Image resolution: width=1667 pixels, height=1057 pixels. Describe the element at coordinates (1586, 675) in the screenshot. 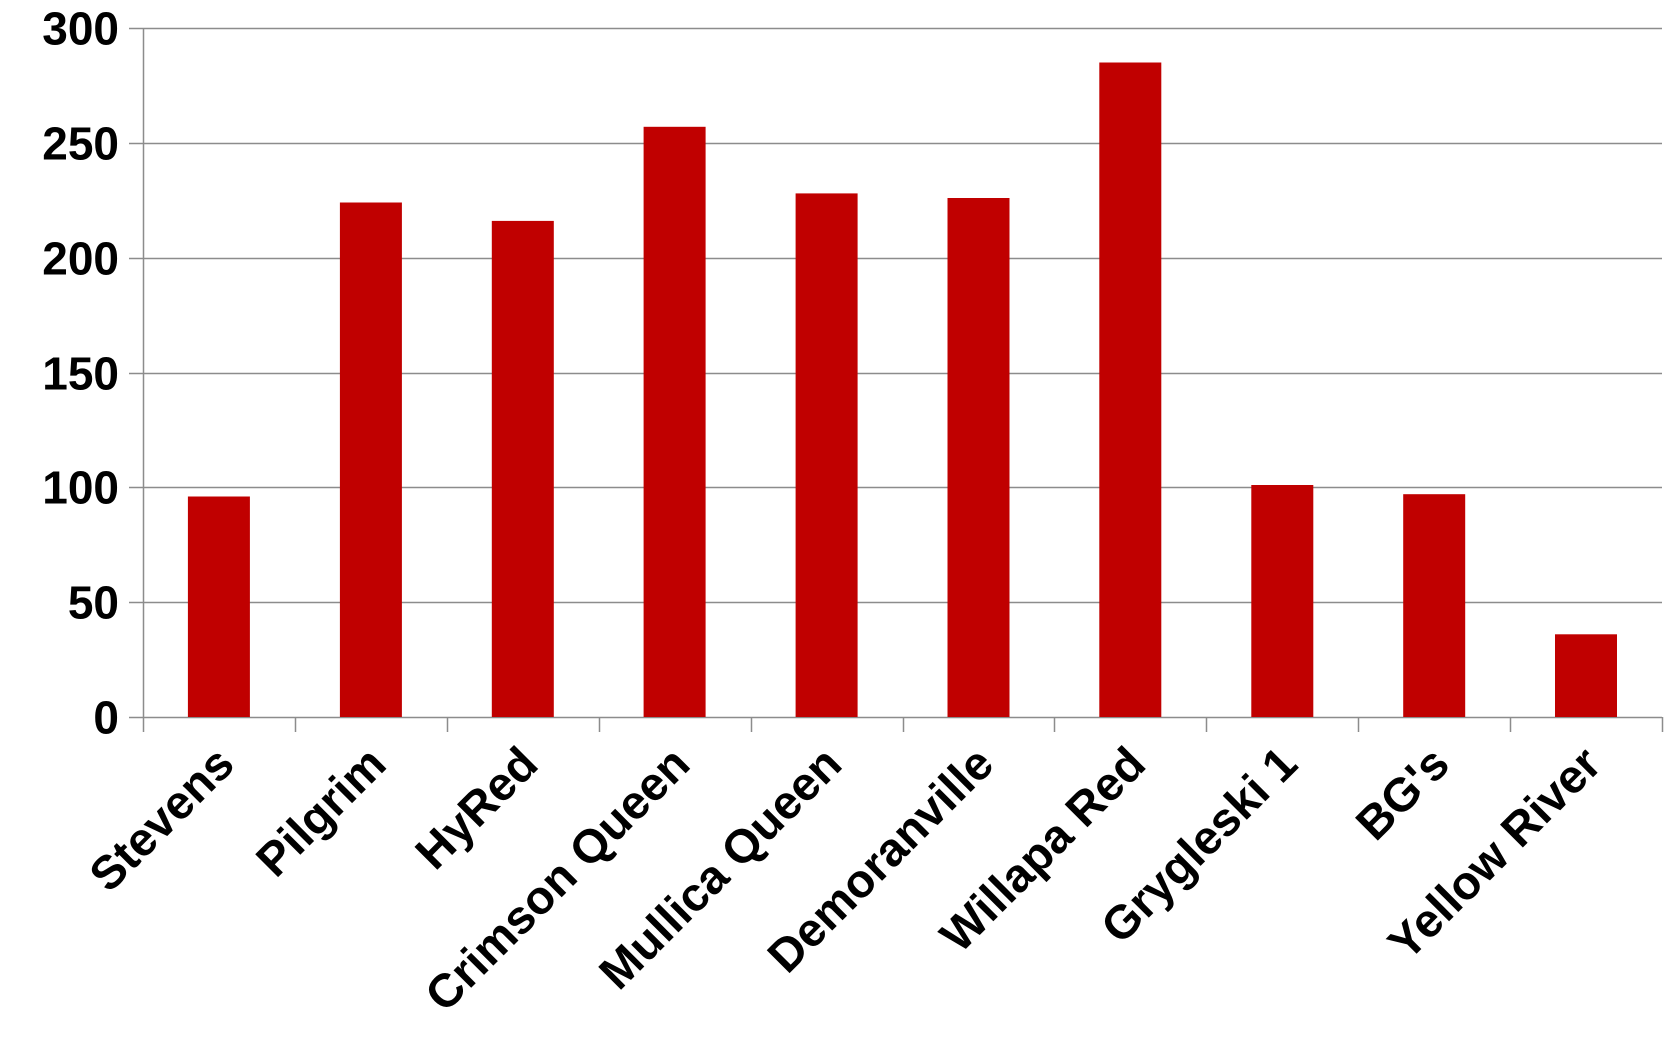

I see `bar-yellow-river` at that location.